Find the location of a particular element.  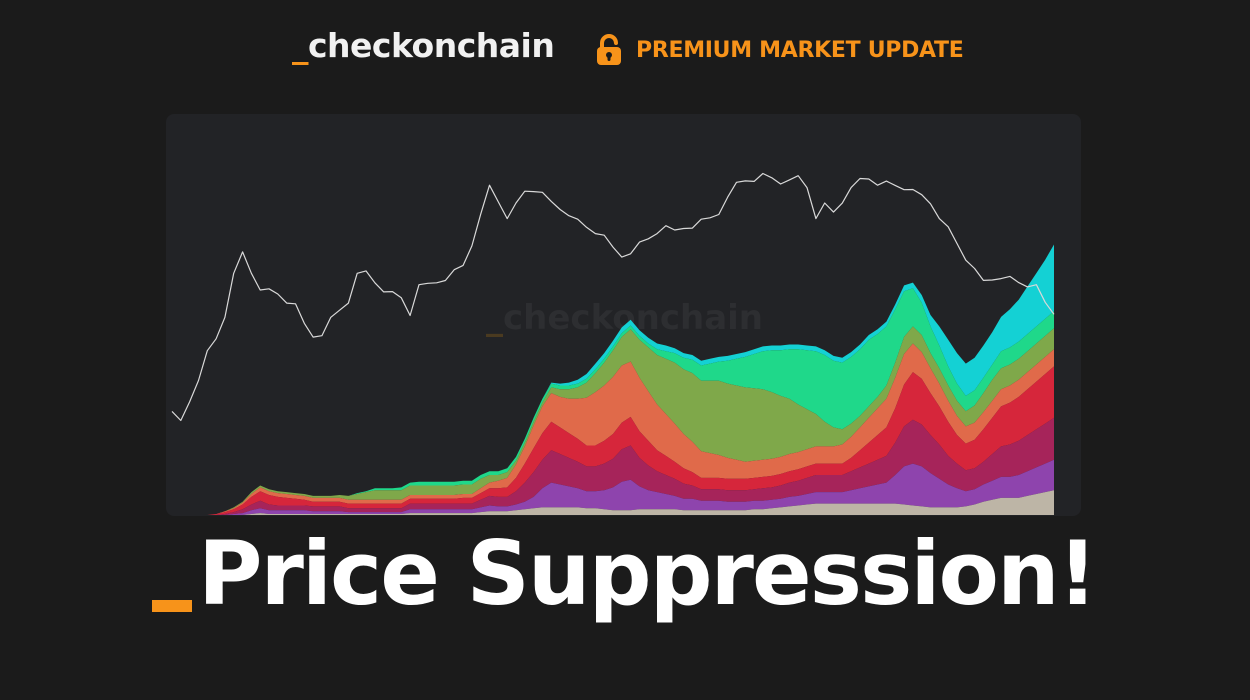

lock-icon is located at coordinates (609, 49).